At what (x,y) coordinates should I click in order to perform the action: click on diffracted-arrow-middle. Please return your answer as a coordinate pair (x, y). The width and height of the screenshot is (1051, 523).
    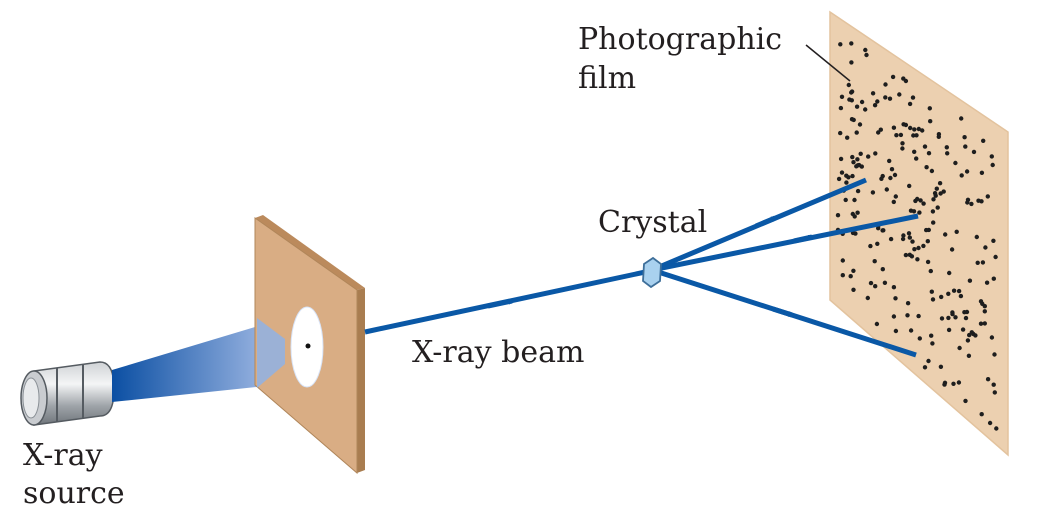
    Looking at the image, I should click on (804, 239).